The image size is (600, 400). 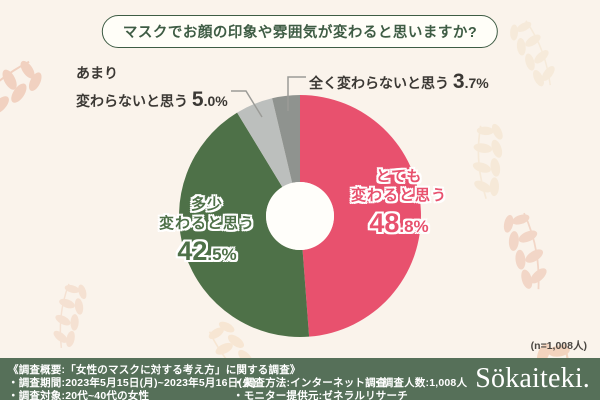 What do you see at coordinates (381, 83) in the screenshot?
I see `segment-label-text: 全く変わらないと思う` at bounding box center [381, 83].